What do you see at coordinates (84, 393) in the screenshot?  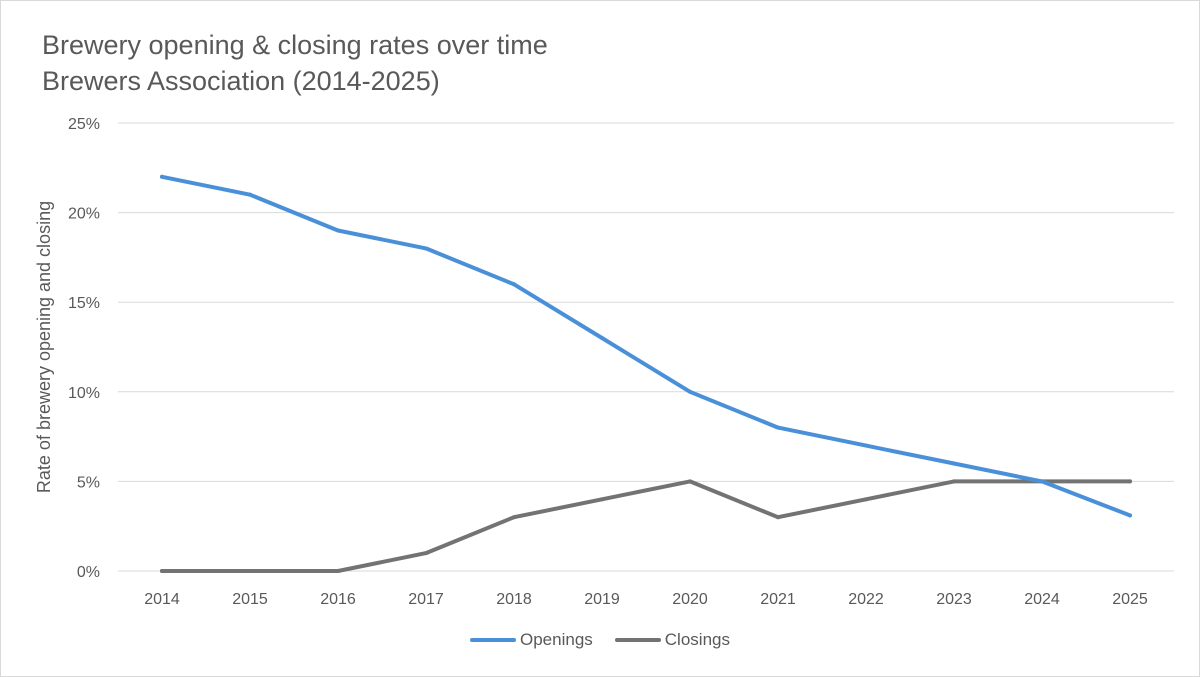 I see `y-tick-label: 10%` at bounding box center [84, 393].